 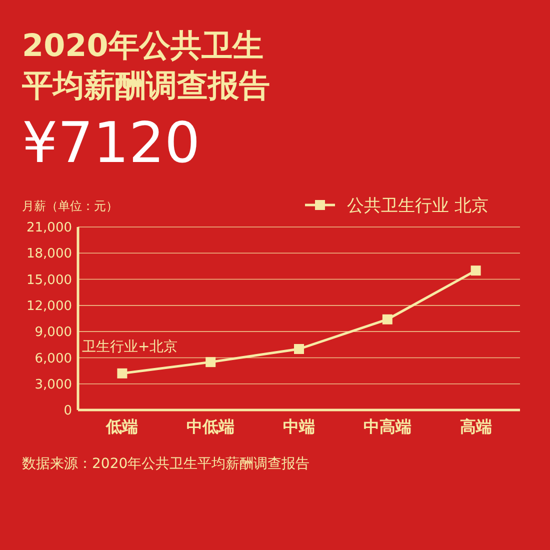 I want to click on x-tick-label: 中端, so click(x=299, y=426).